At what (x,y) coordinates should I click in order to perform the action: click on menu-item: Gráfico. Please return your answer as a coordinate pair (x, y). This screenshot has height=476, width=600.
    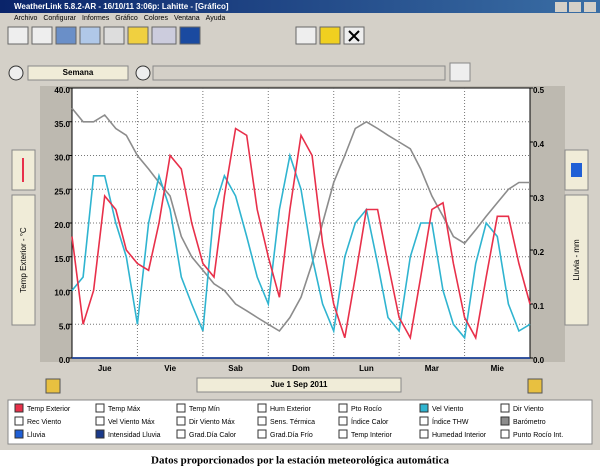
    Looking at the image, I should click on (126, 18).